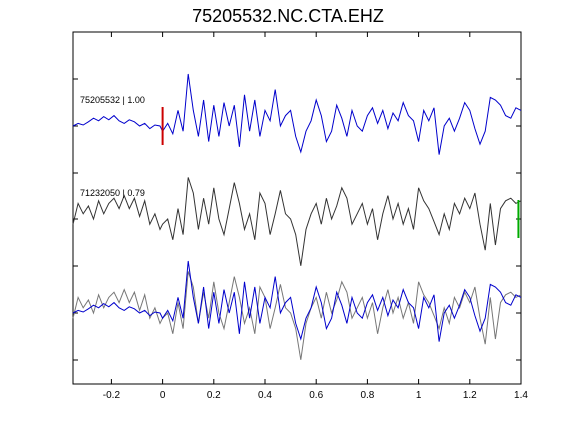 The image size is (576, 432). I want to click on x-tick-label: 1, so click(419, 395).